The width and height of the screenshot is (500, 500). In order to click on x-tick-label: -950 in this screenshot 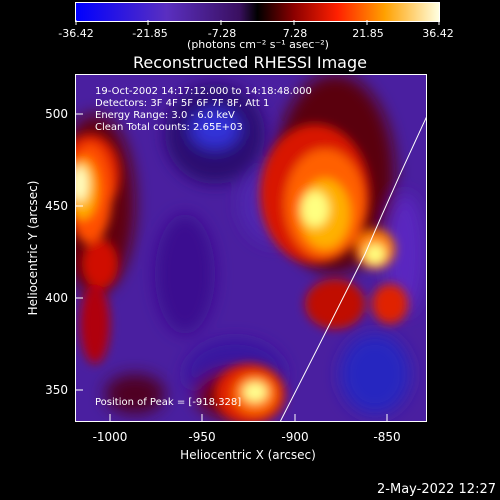, I will do `click(202, 437)`.